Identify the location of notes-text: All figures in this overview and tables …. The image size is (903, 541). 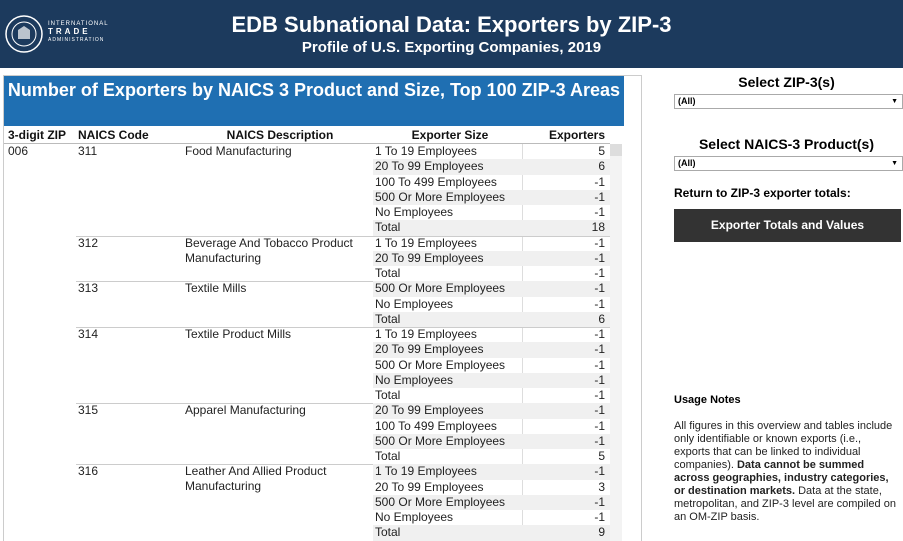
(785, 472).